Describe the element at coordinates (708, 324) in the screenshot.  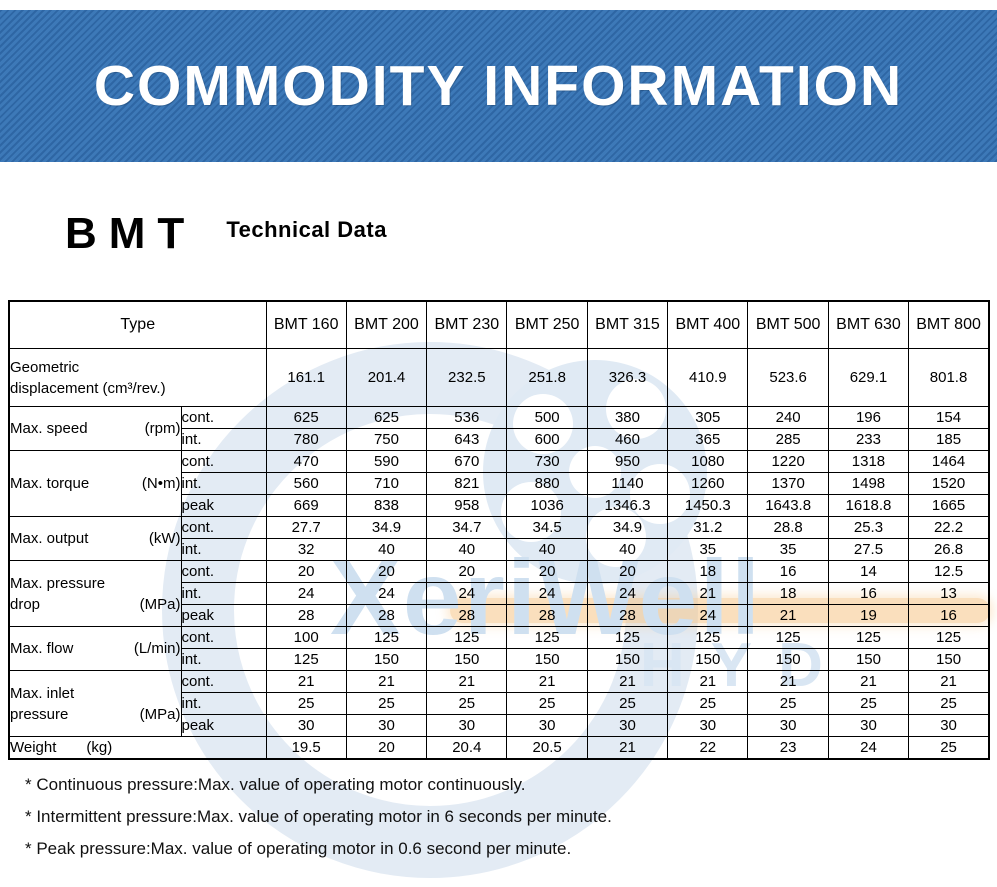
I see `model-header-bmt-400: BMT 400` at that location.